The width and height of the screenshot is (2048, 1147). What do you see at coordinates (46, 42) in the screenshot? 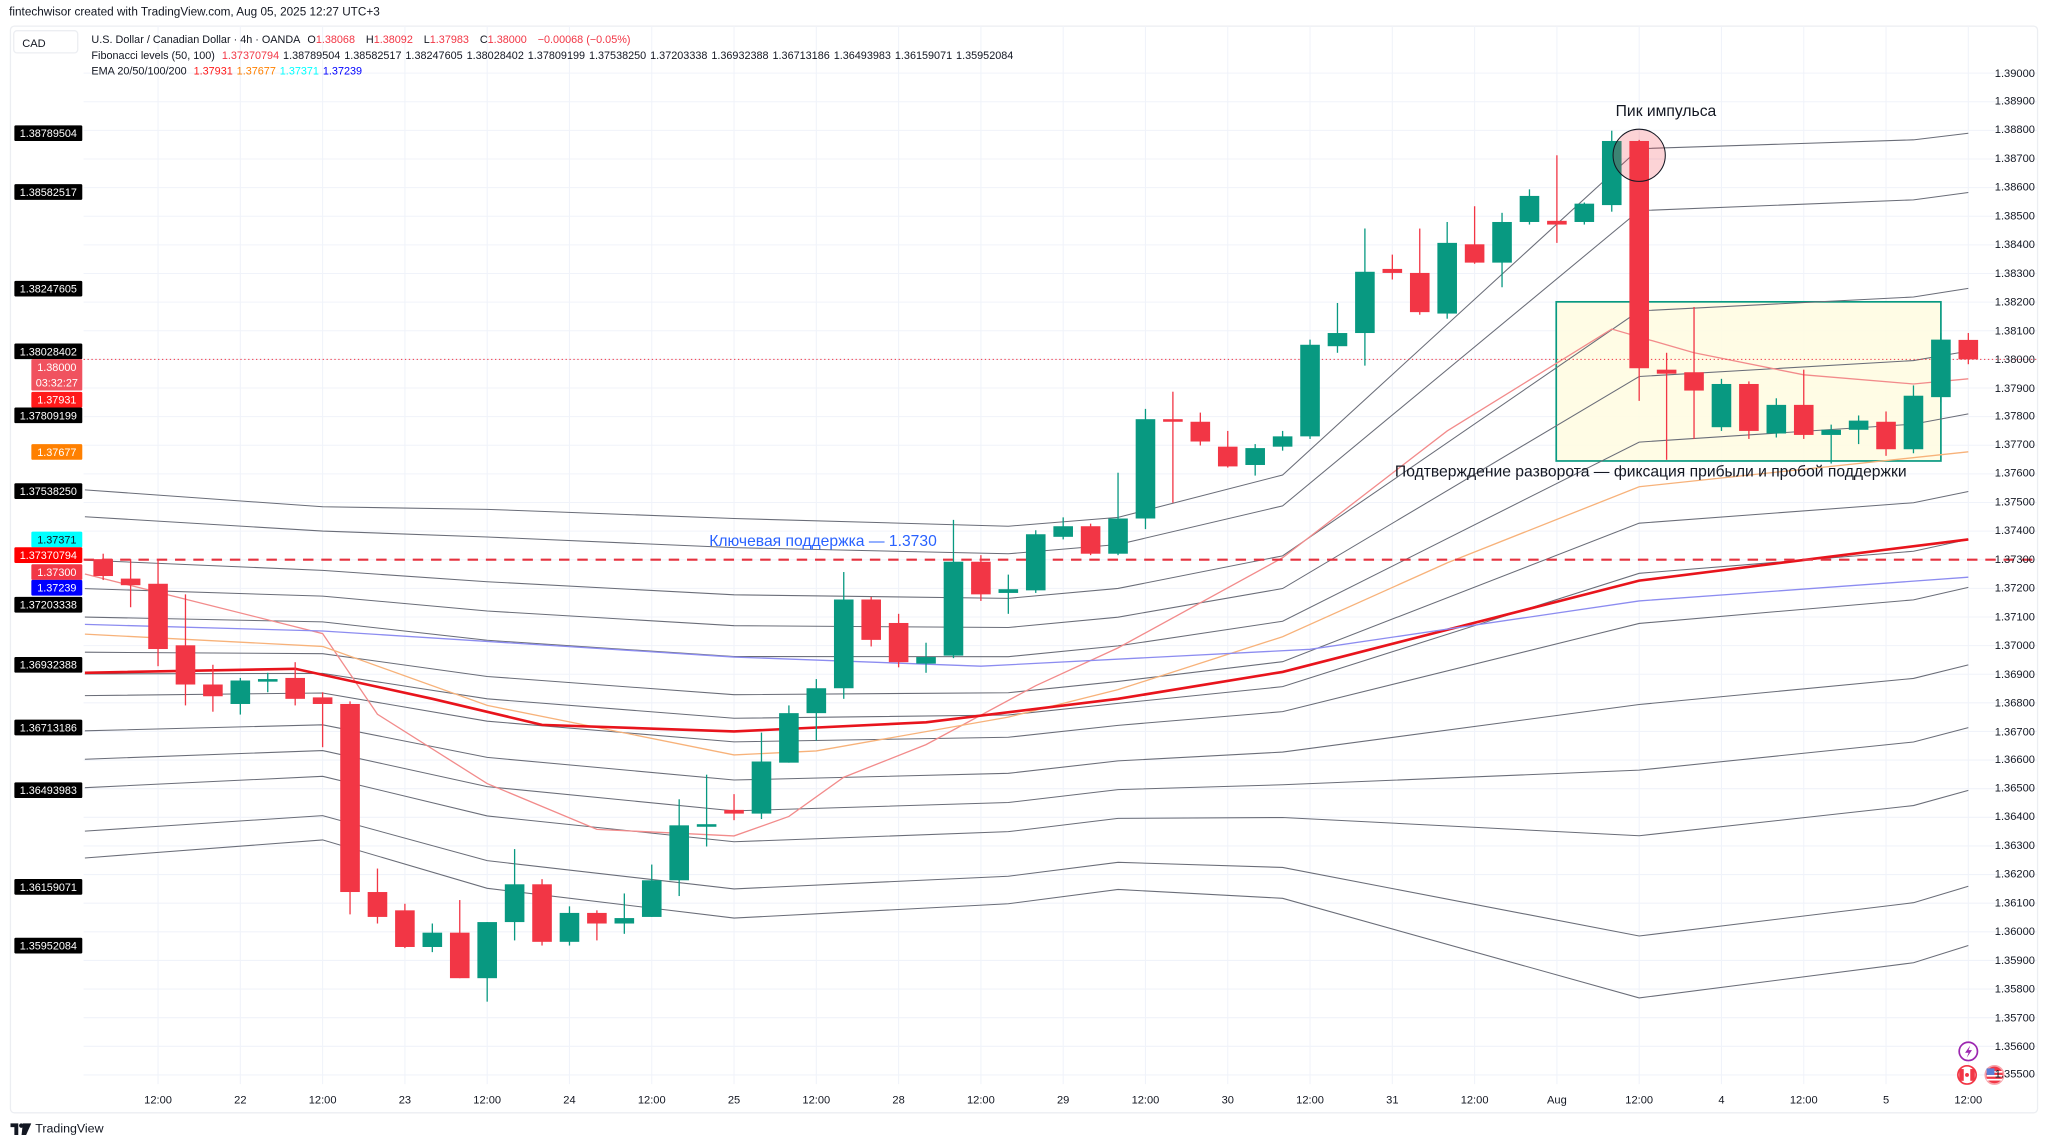
I see `currency-box: CAD` at bounding box center [46, 42].